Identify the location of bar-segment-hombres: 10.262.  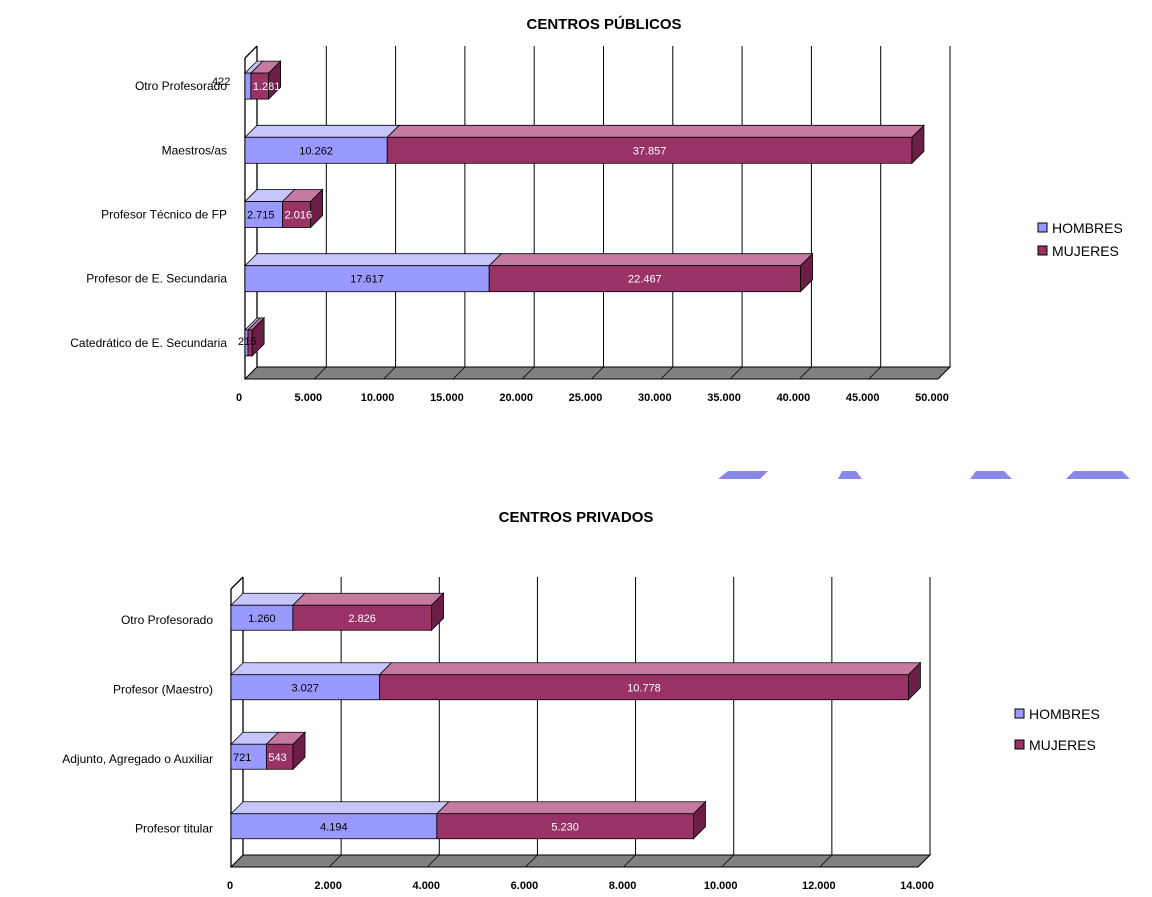
(322, 144).